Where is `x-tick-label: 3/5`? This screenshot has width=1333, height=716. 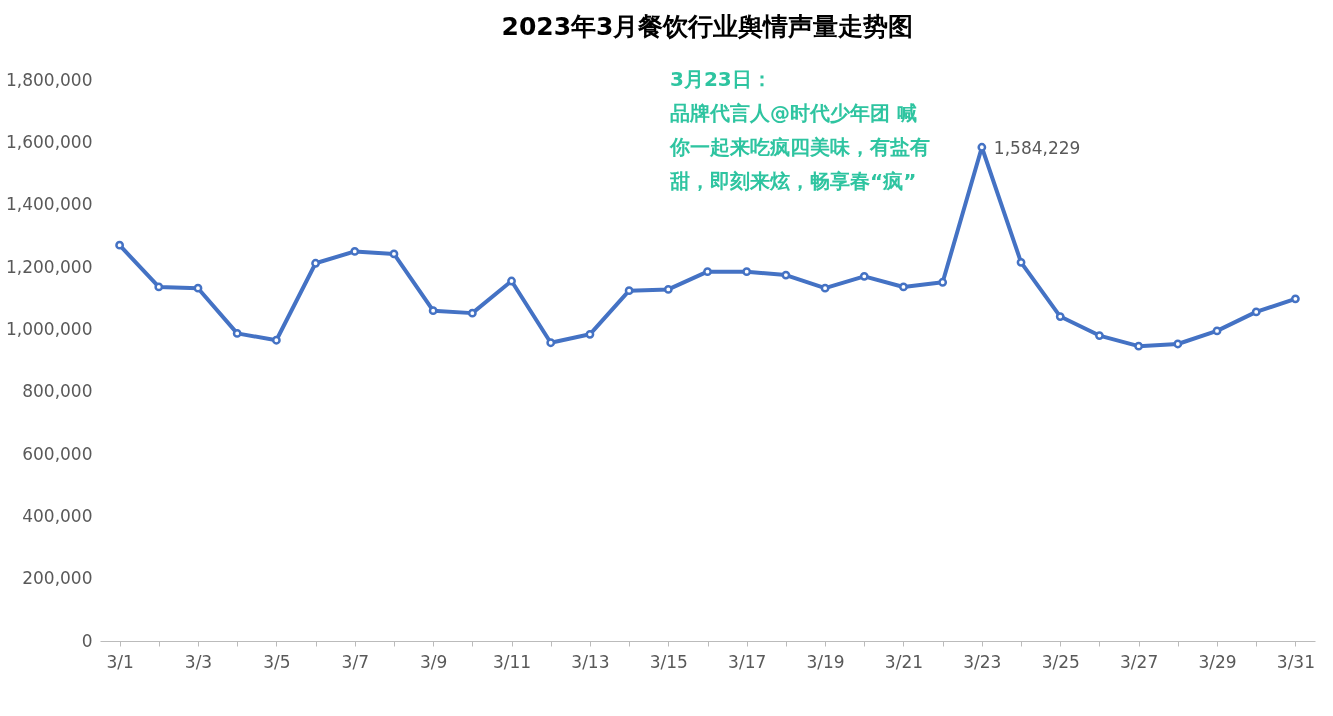 x-tick-label: 3/5 is located at coordinates (277, 661).